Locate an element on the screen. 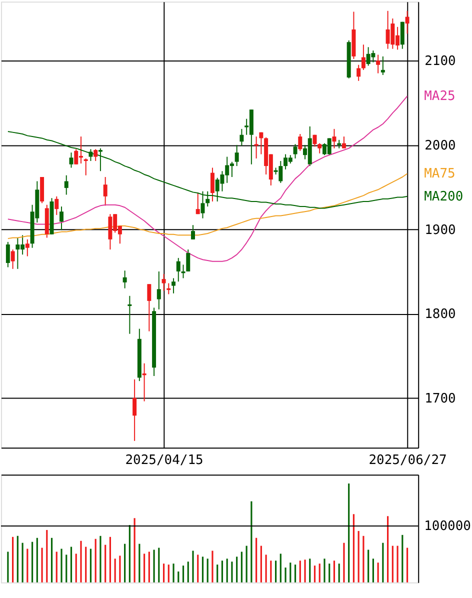 The image size is (472, 598). x-tick-label: 2025/06/27 is located at coordinates (407, 460).